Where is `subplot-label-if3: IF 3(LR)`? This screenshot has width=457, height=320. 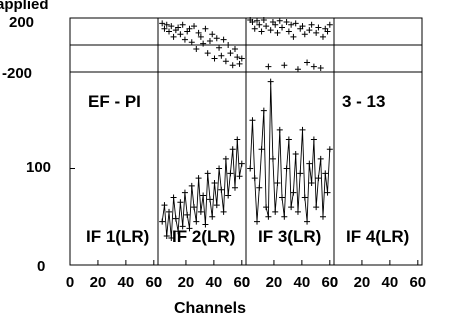 subplot-label-if3: IF 3(LR) is located at coordinates (289, 236).